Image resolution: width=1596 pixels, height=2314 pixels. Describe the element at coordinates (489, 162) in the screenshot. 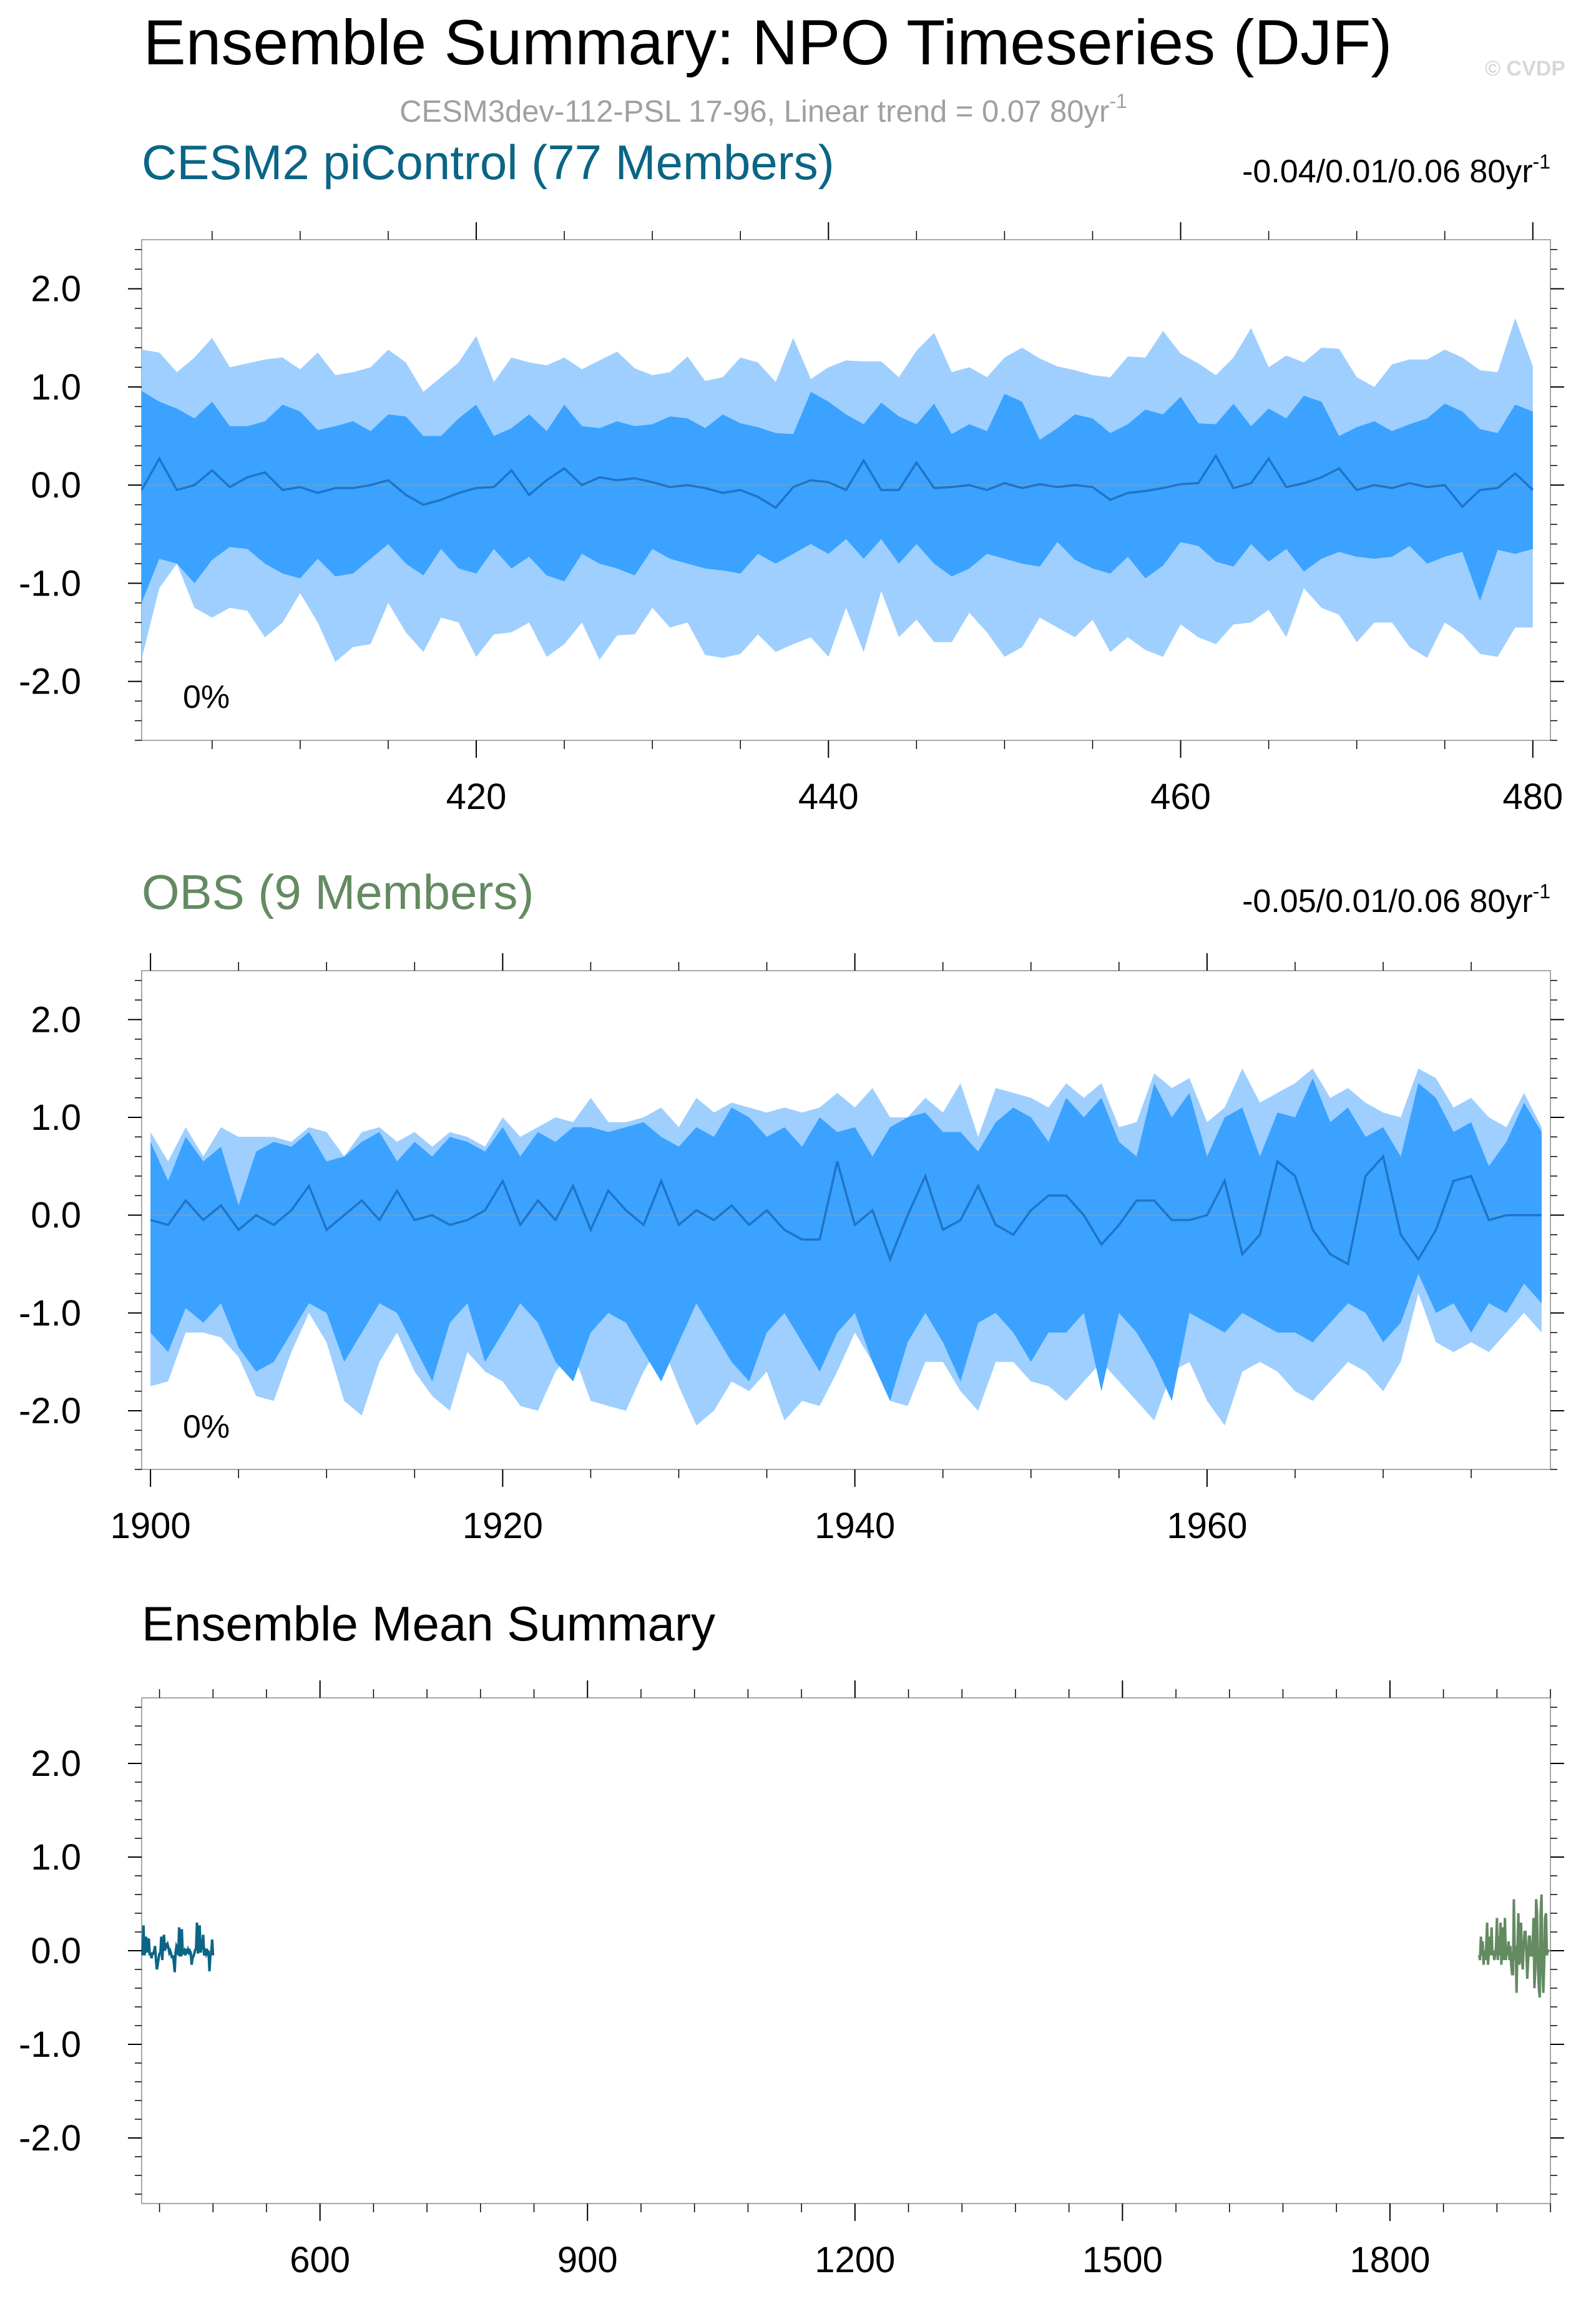

I see `panel-title: CESM2 piControl (77 Members)` at that location.